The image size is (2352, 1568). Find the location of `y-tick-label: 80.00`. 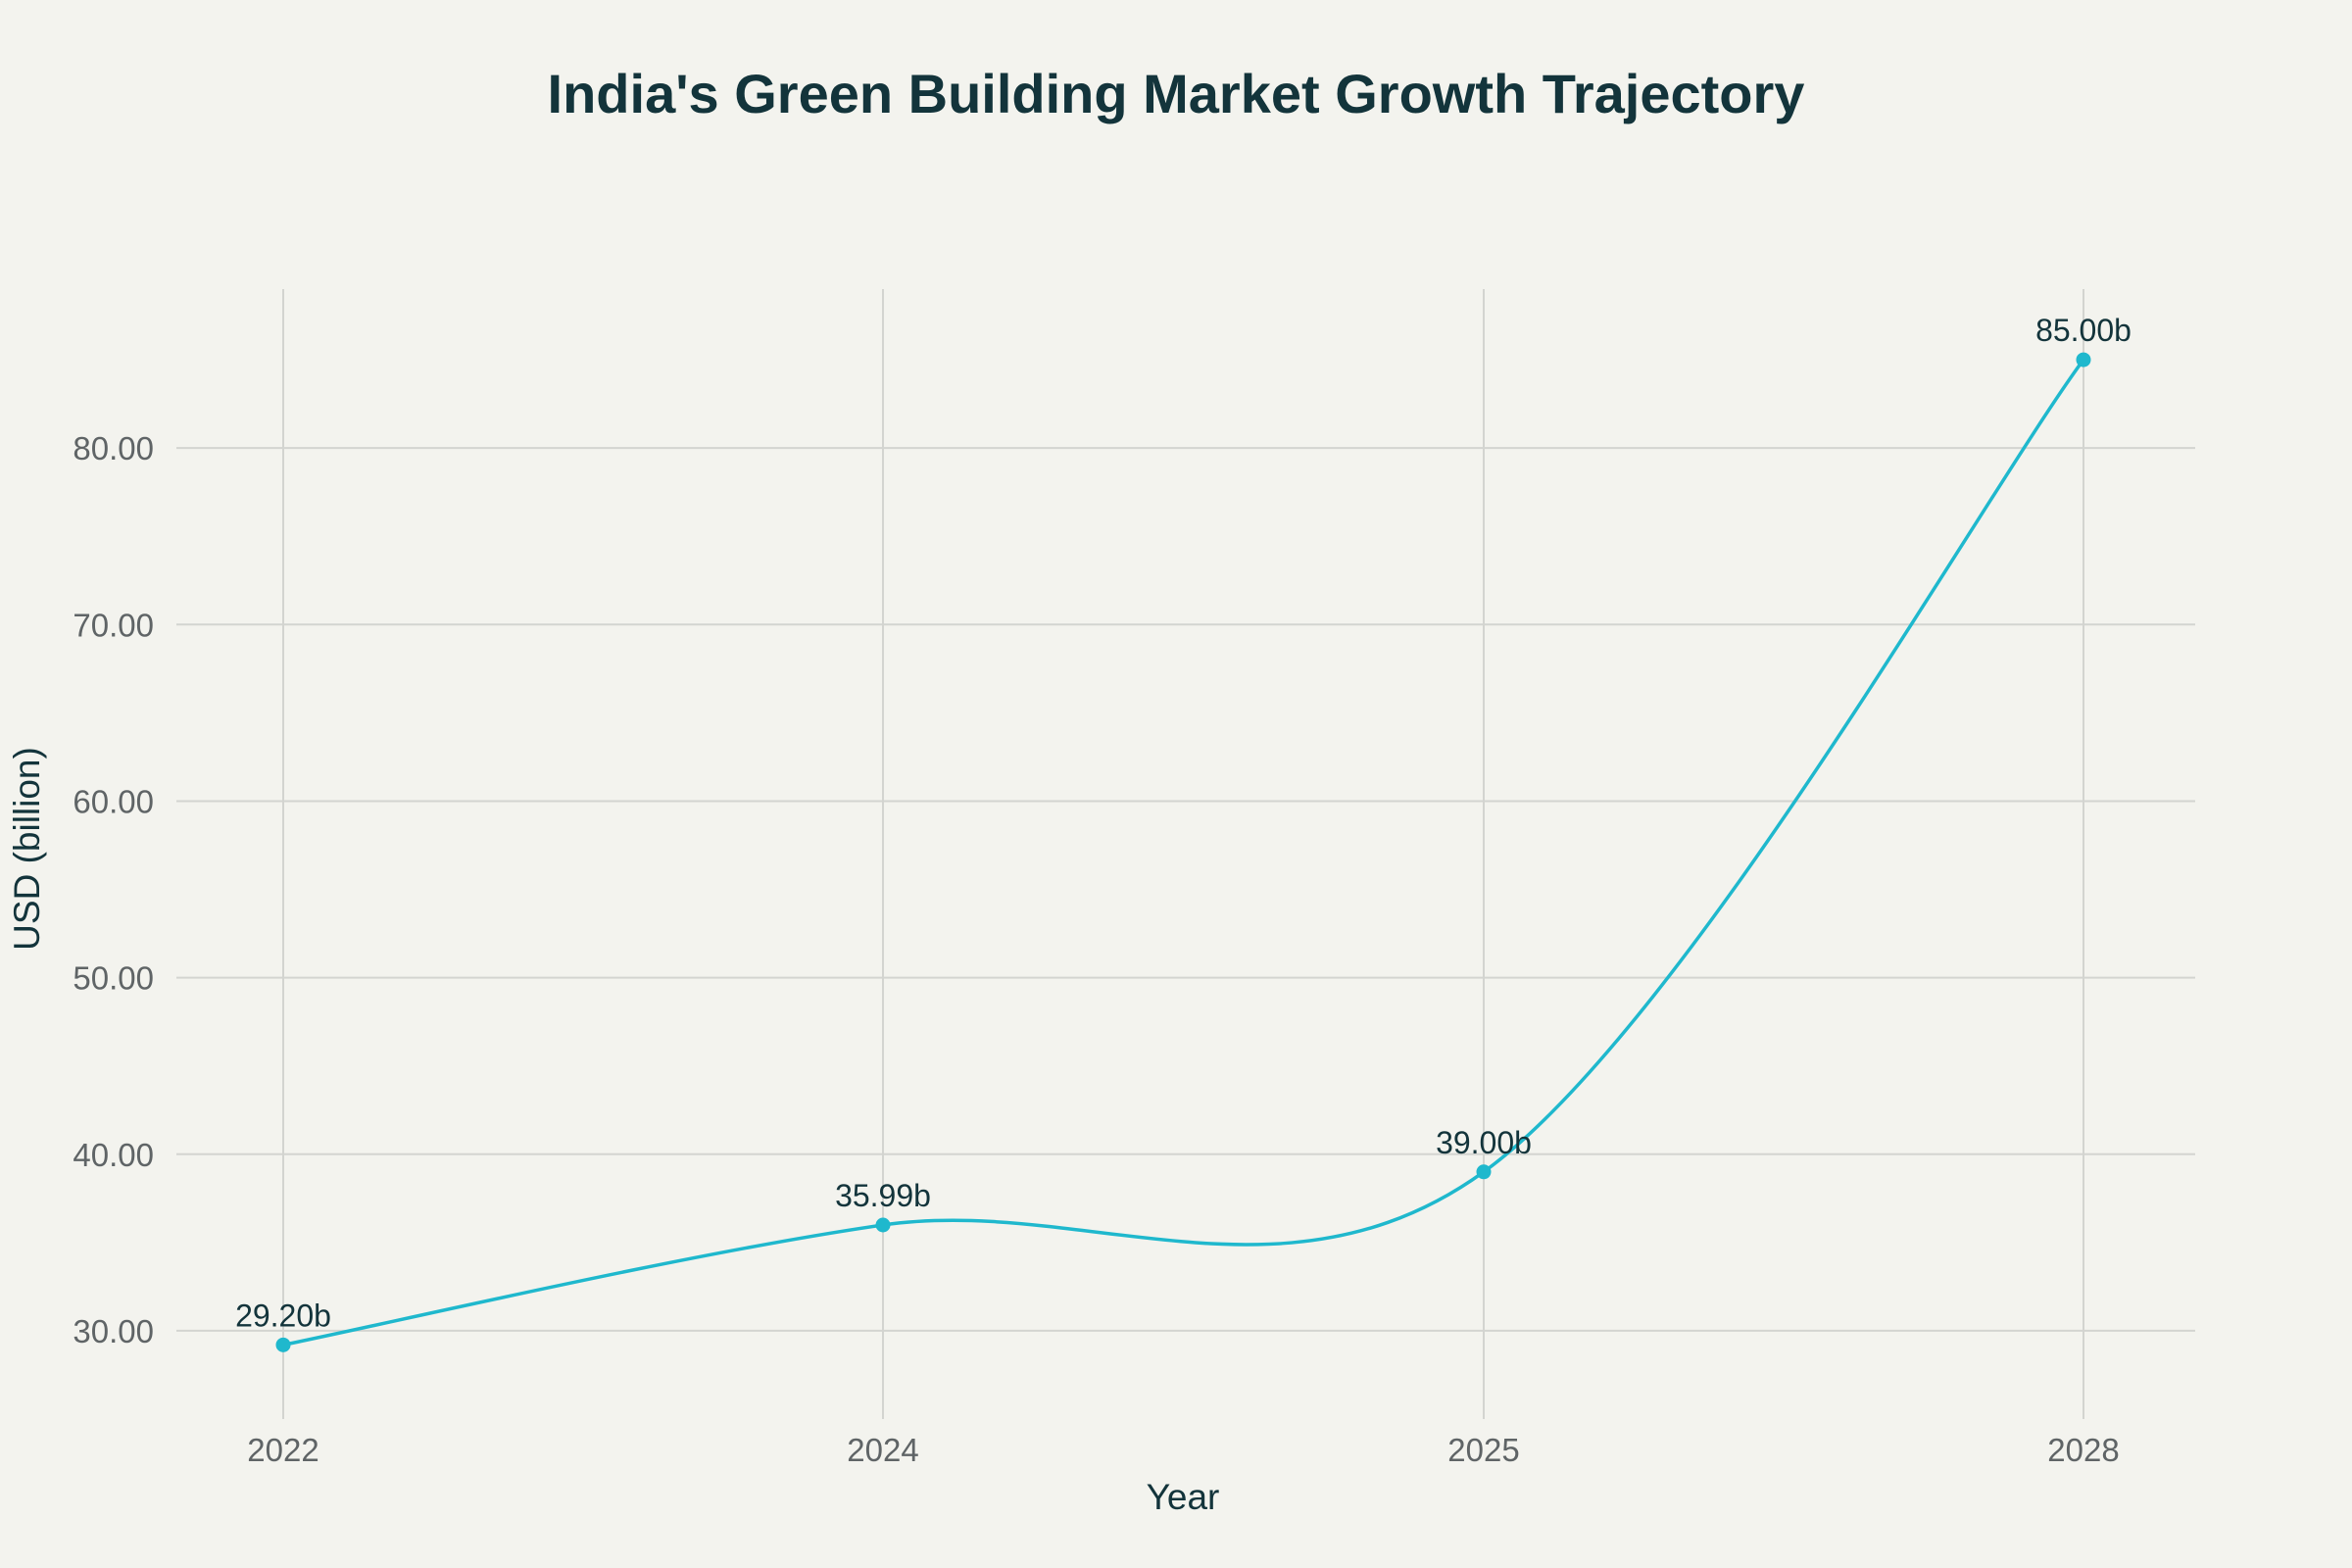

y-tick-label: 80.00 is located at coordinates (113, 448).